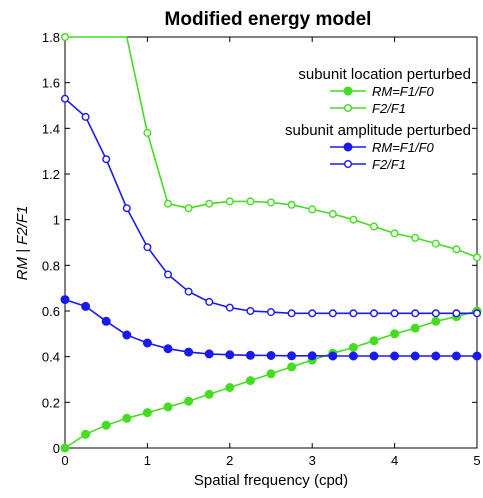 The width and height of the screenshot is (483, 498). What do you see at coordinates (51, 37) in the screenshot?
I see `y-tick-label: 1.8` at bounding box center [51, 37].